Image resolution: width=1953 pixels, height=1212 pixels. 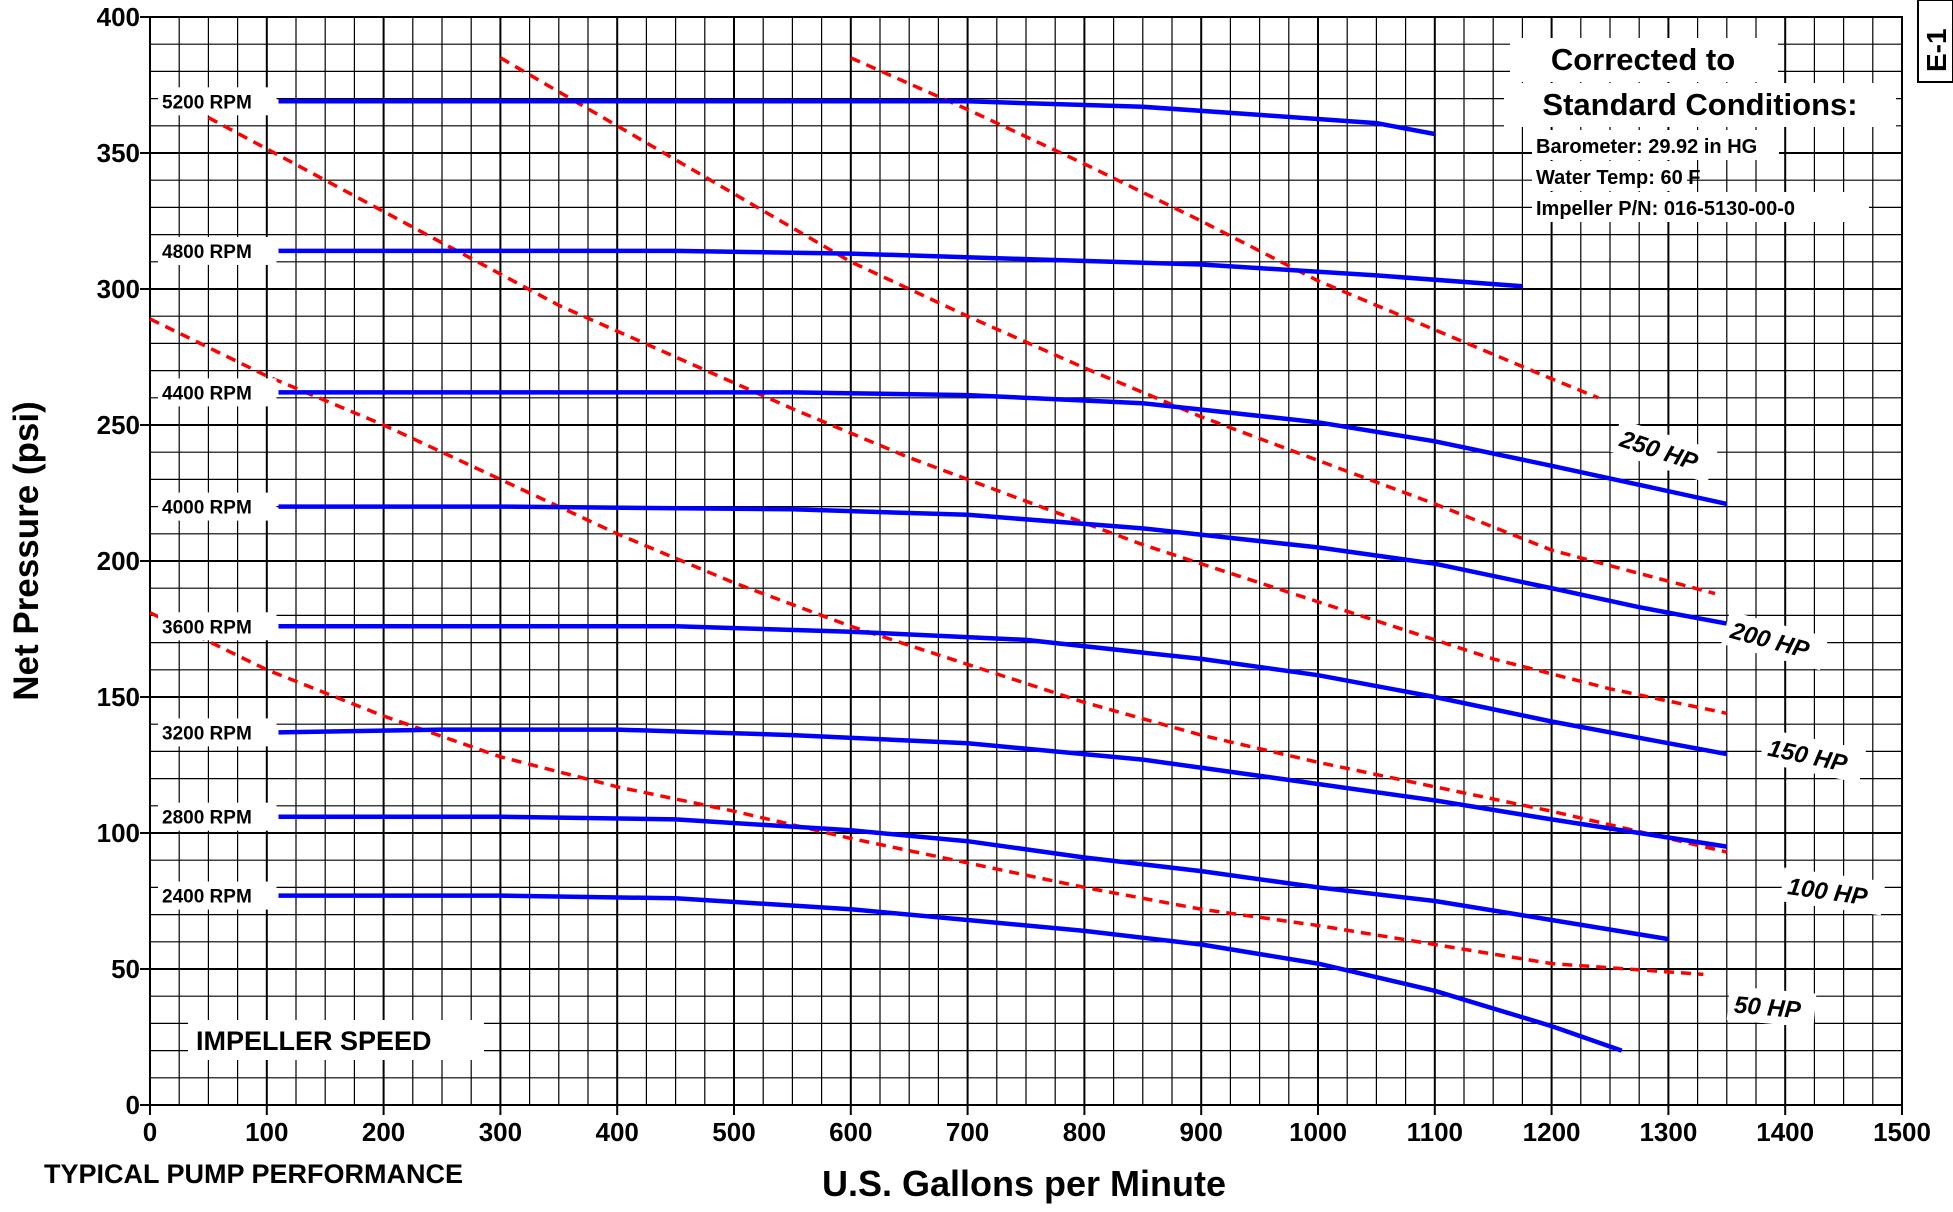 What do you see at coordinates (1668, 1132) in the screenshot?
I see `x-tick-label: 1300` at bounding box center [1668, 1132].